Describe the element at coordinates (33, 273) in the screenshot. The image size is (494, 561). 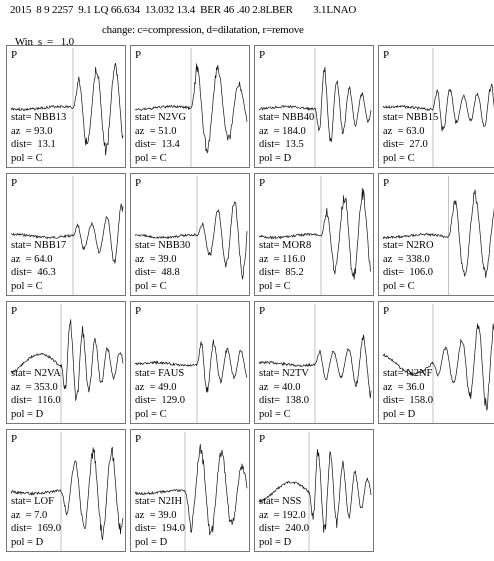
I see `station-distance: dist= 46.3` at that location.